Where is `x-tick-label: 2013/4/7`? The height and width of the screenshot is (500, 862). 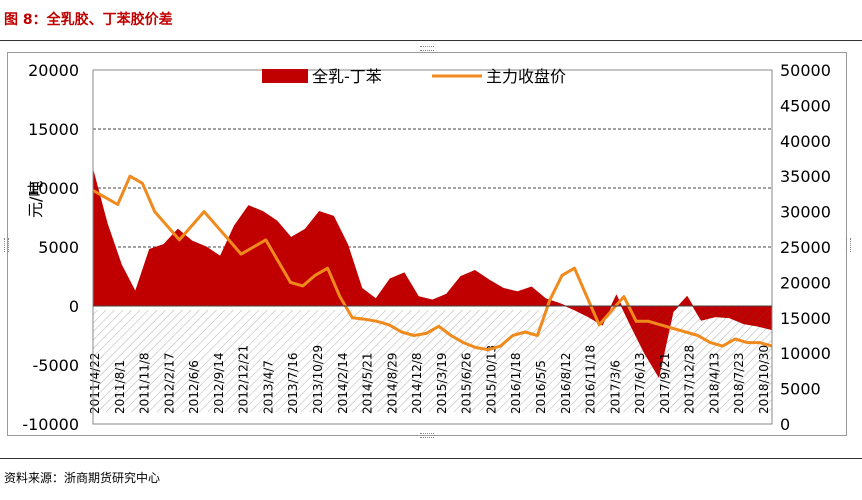
x-tick-label: 2013/4/7 is located at coordinates (268, 387).